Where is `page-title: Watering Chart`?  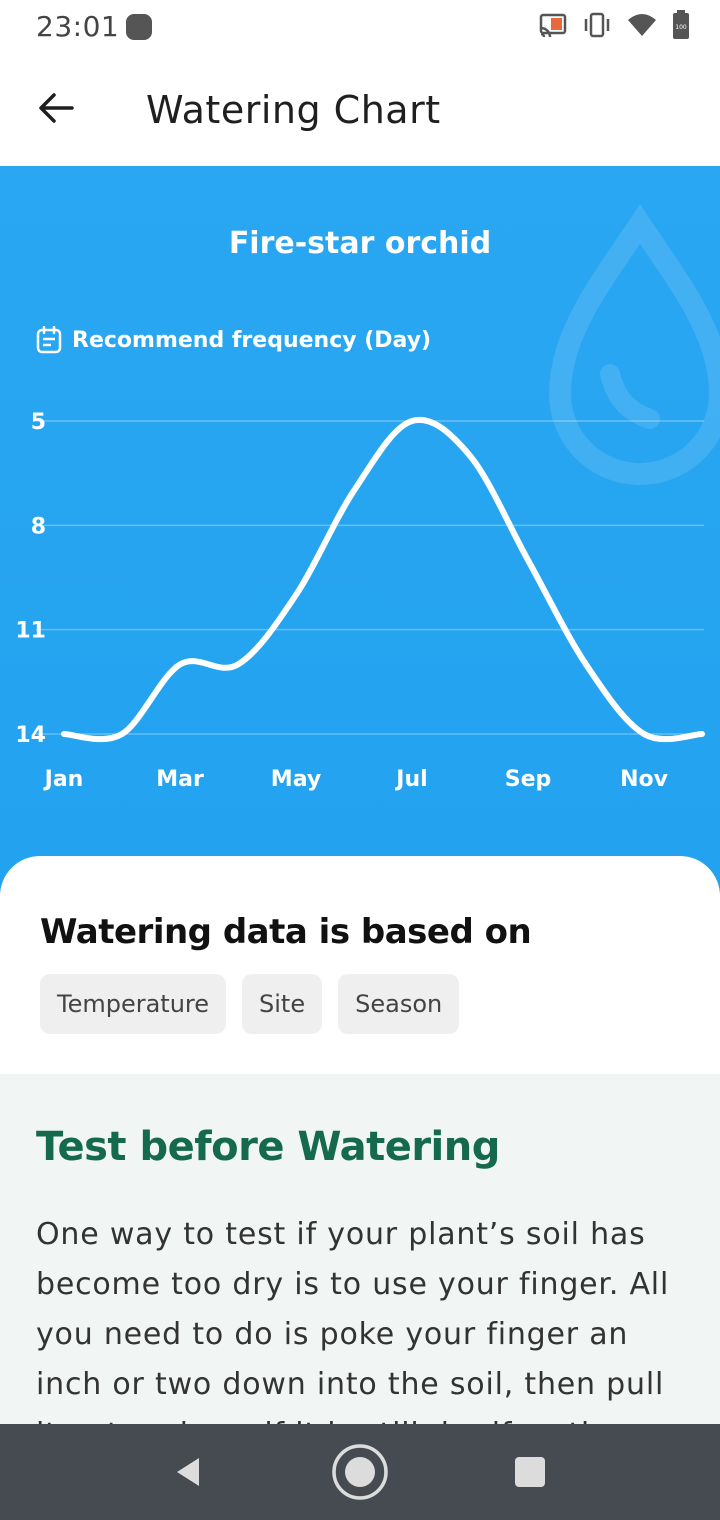 page-title: Watering Chart is located at coordinates (293, 110).